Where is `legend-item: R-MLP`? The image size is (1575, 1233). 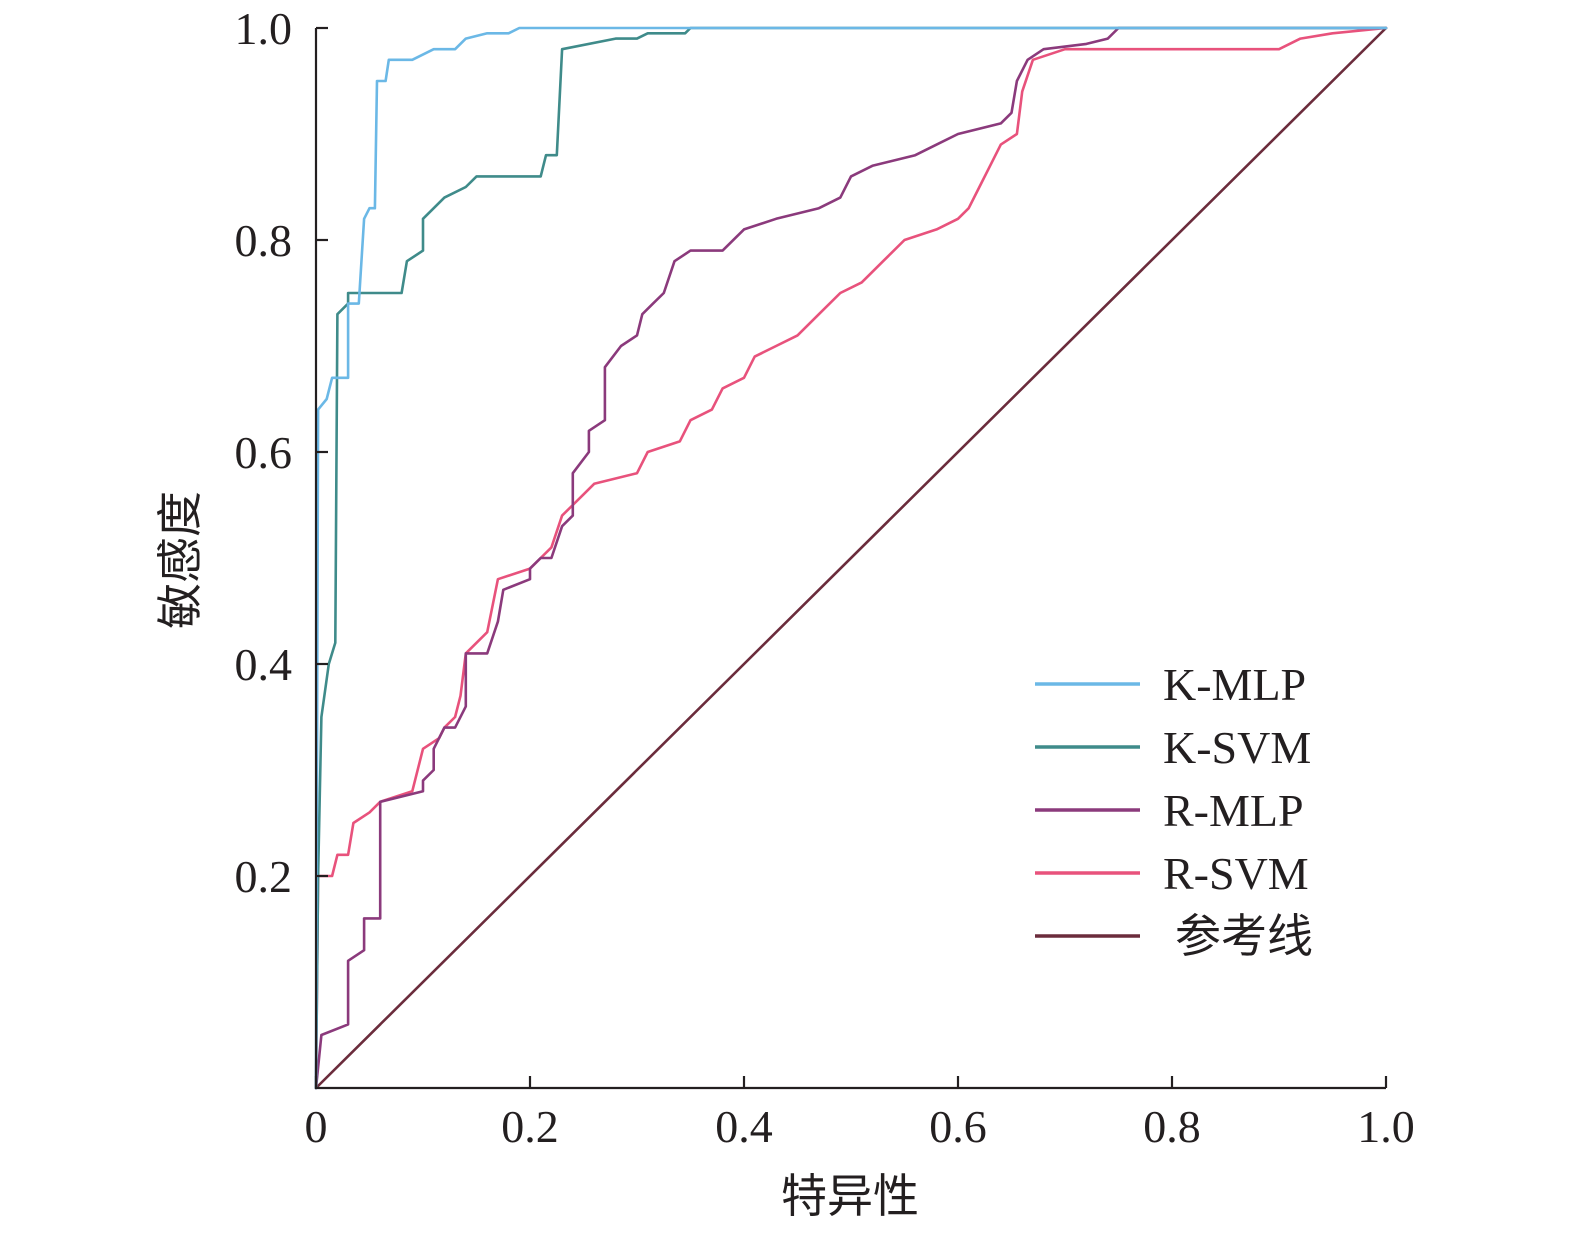 legend-item: R-MLP is located at coordinates (1169, 810).